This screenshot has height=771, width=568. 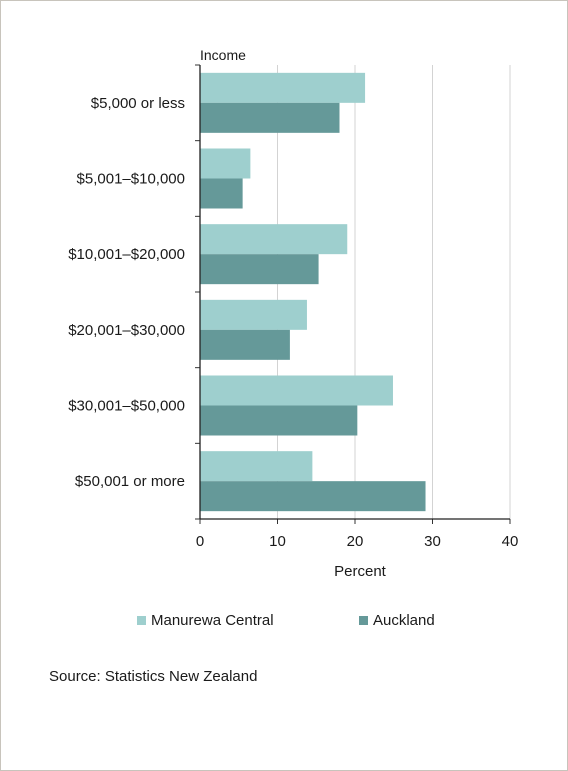 What do you see at coordinates (355, 541) in the screenshot?
I see `x-tick-label-20: 20` at bounding box center [355, 541].